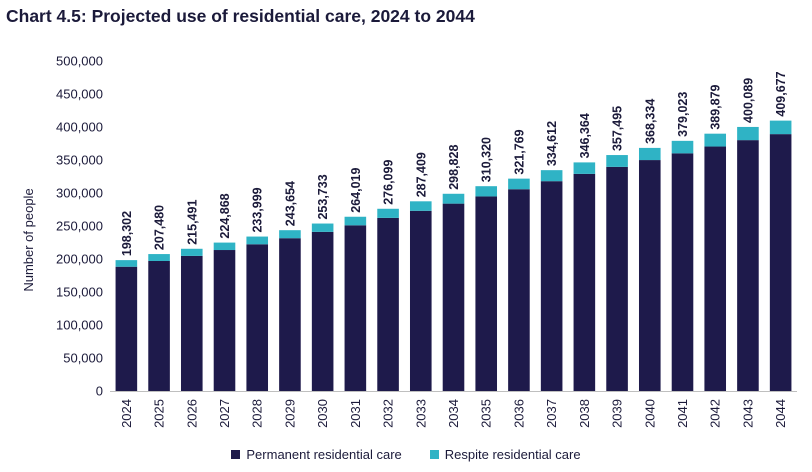  Describe the element at coordinates (322, 413) in the screenshot. I see `x-tick-label: 2030` at that location.